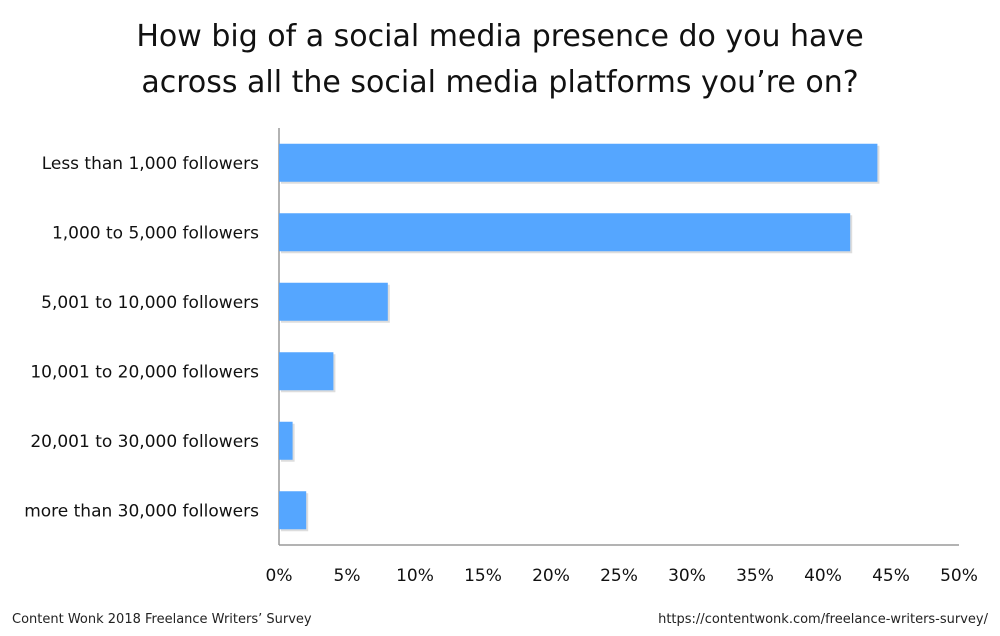  What do you see at coordinates (144, 442) in the screenshot?
I see `category-label: 20,001 to 30,000 followers` at bounding box center [144, 442].